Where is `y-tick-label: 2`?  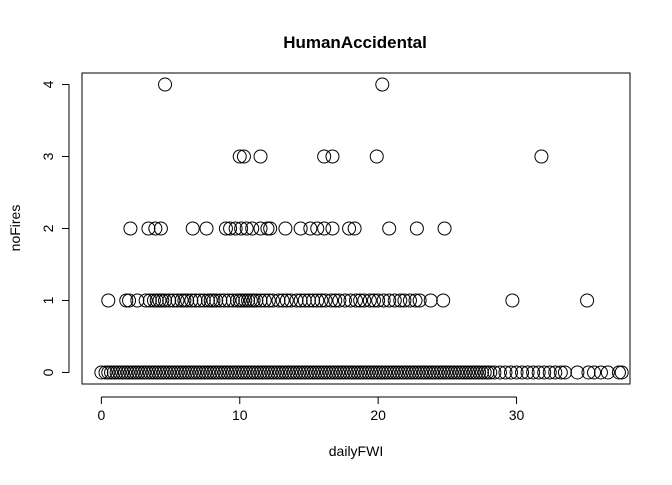 y-tick-label: 2 is located at coordinates (48, 228).